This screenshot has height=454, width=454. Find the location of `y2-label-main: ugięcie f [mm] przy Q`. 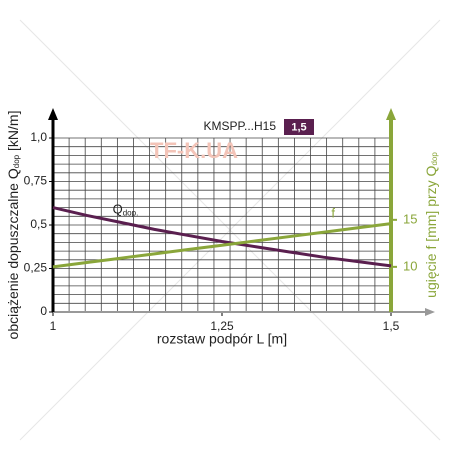

y2-label-main: ugięcie f [mm] przy Q is located at coordinates (431, 231).